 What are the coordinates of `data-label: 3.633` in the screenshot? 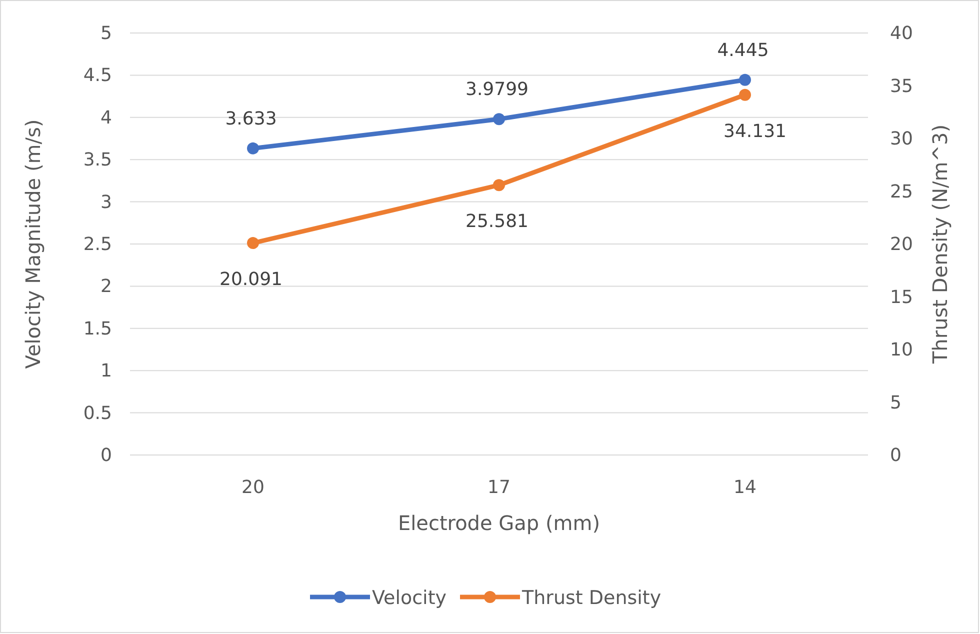 It's located at (251, 119).